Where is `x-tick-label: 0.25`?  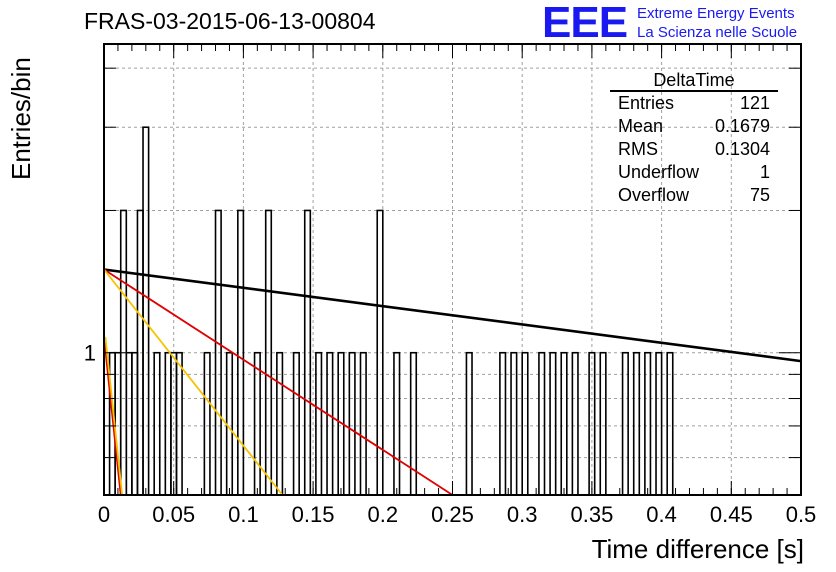 x-tick-label: 0.25 is located at coordinates (452, 514).